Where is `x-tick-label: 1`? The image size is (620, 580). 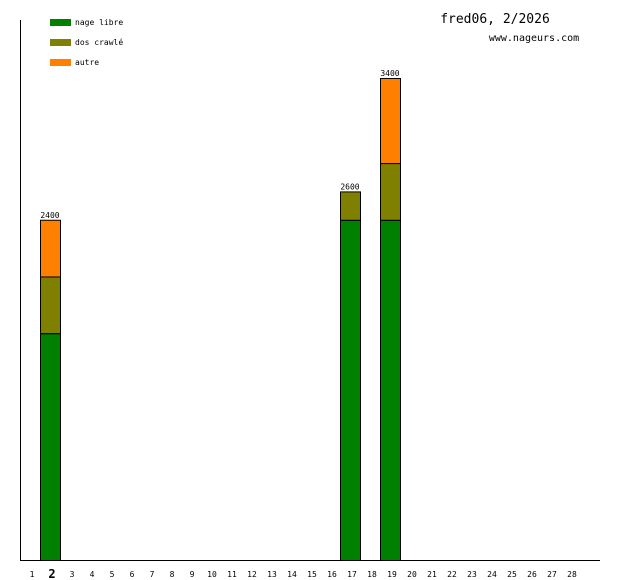 x-tick-label: 1 is located at coordinates (32, 574).